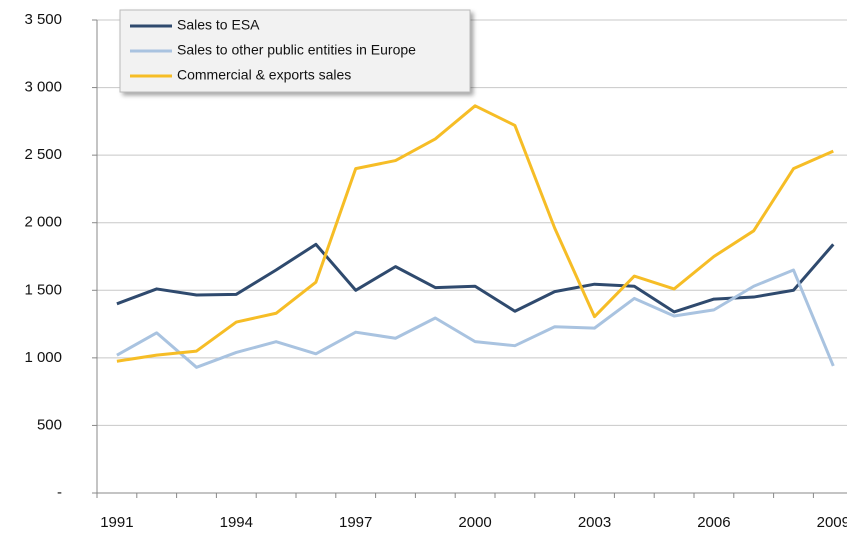  Describe the element at coordinates (43, 222) in the screenshot. I see `y-tick-label: 2 000` at that location.